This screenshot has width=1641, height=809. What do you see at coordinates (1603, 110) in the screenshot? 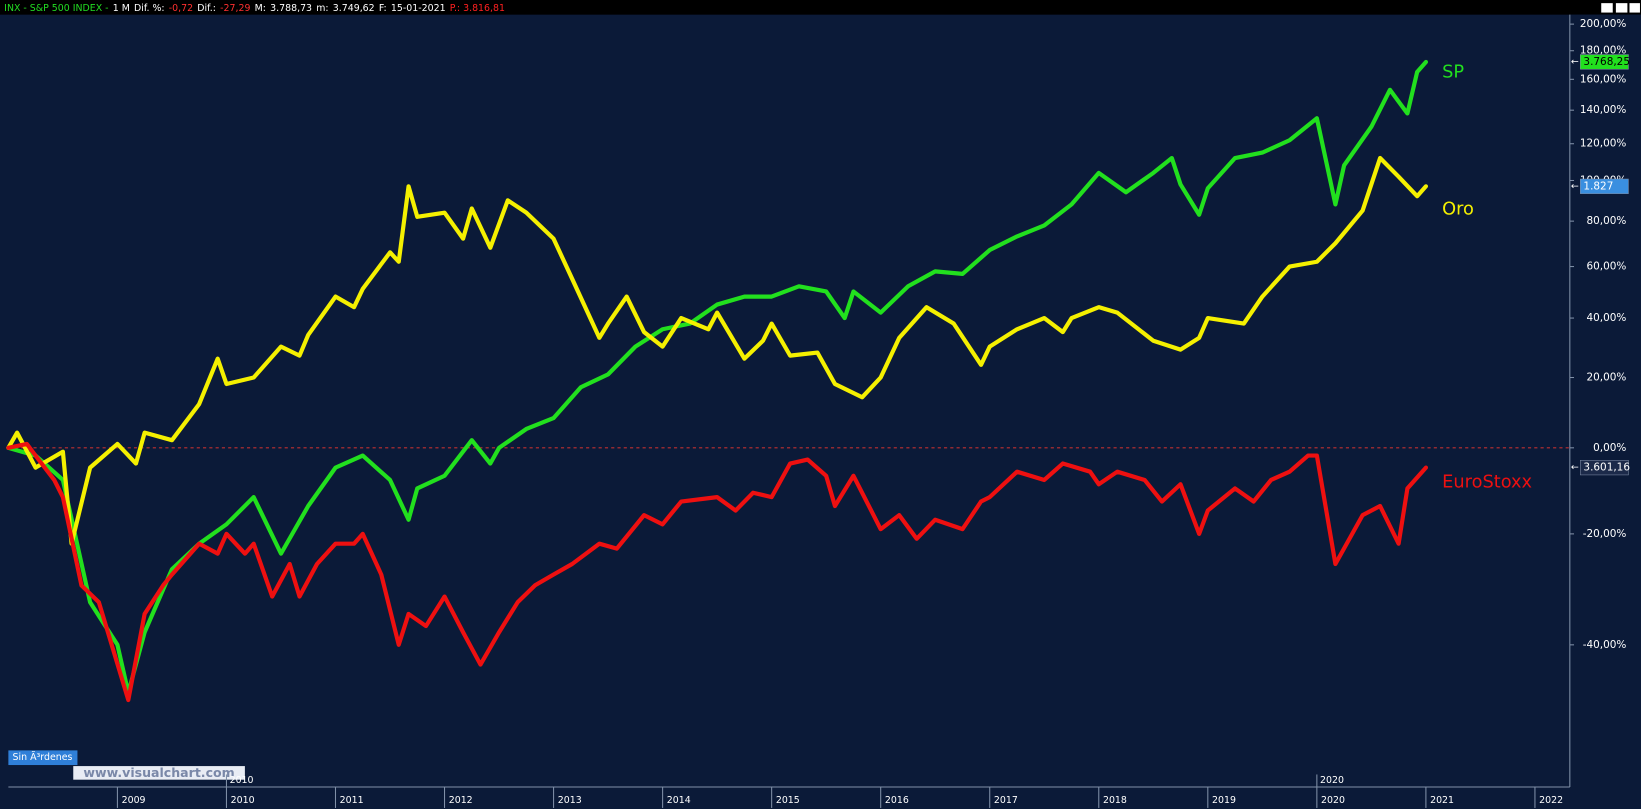
I see `y-tick-label: 140,00%` at bounding box center [1603, 110].